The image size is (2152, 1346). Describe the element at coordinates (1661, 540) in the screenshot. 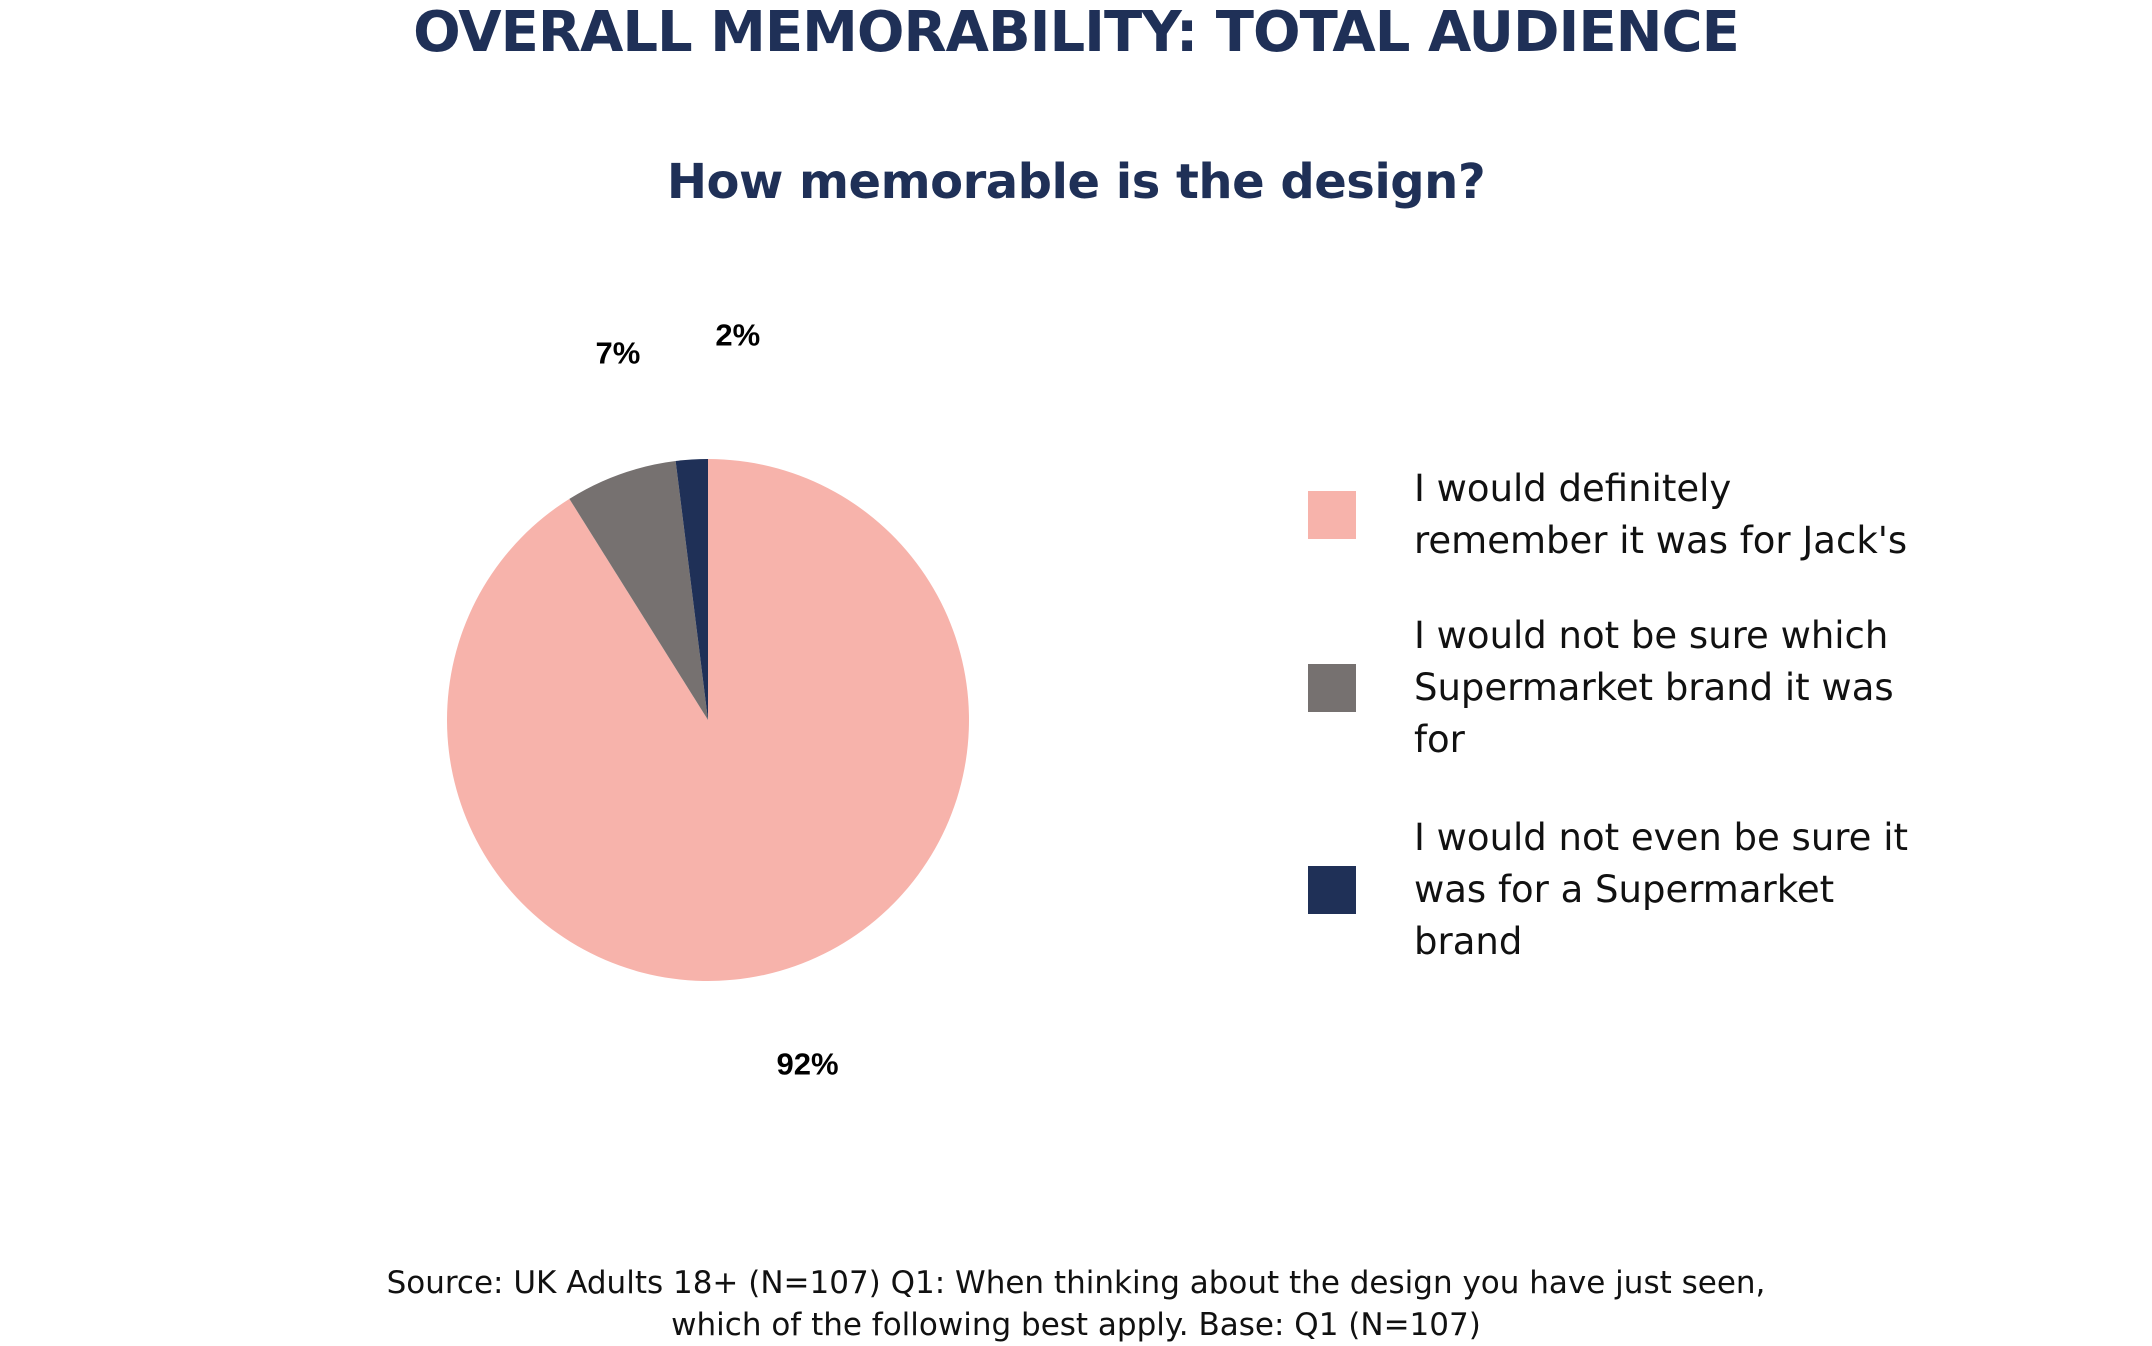

I see `legend-label-line: remember it was for Jack's` at that location.